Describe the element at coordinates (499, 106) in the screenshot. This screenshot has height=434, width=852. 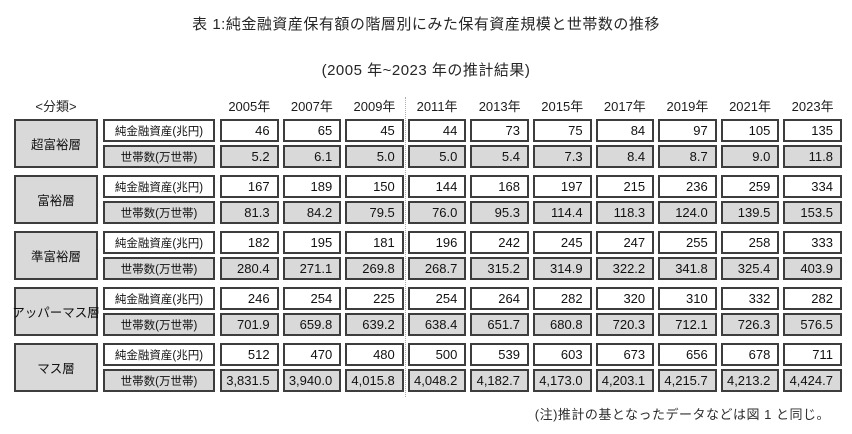
I see `year-header: 2013年` at that location.